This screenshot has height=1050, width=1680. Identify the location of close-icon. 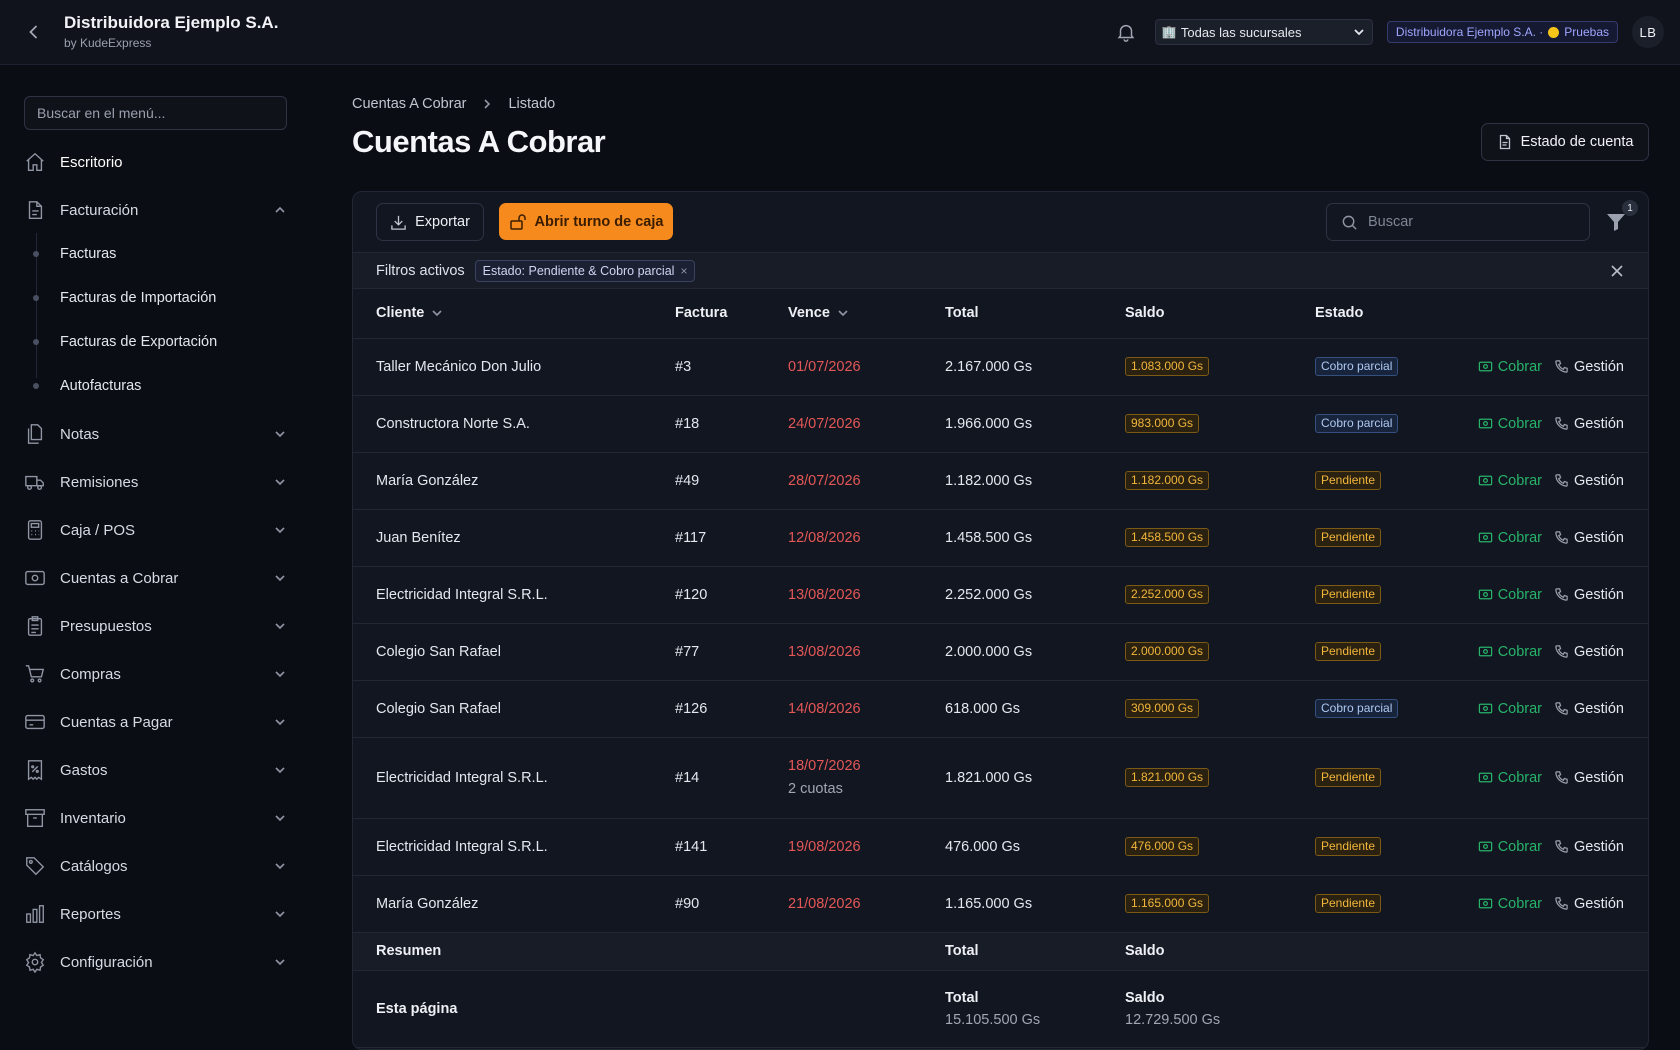
(1617, 271).